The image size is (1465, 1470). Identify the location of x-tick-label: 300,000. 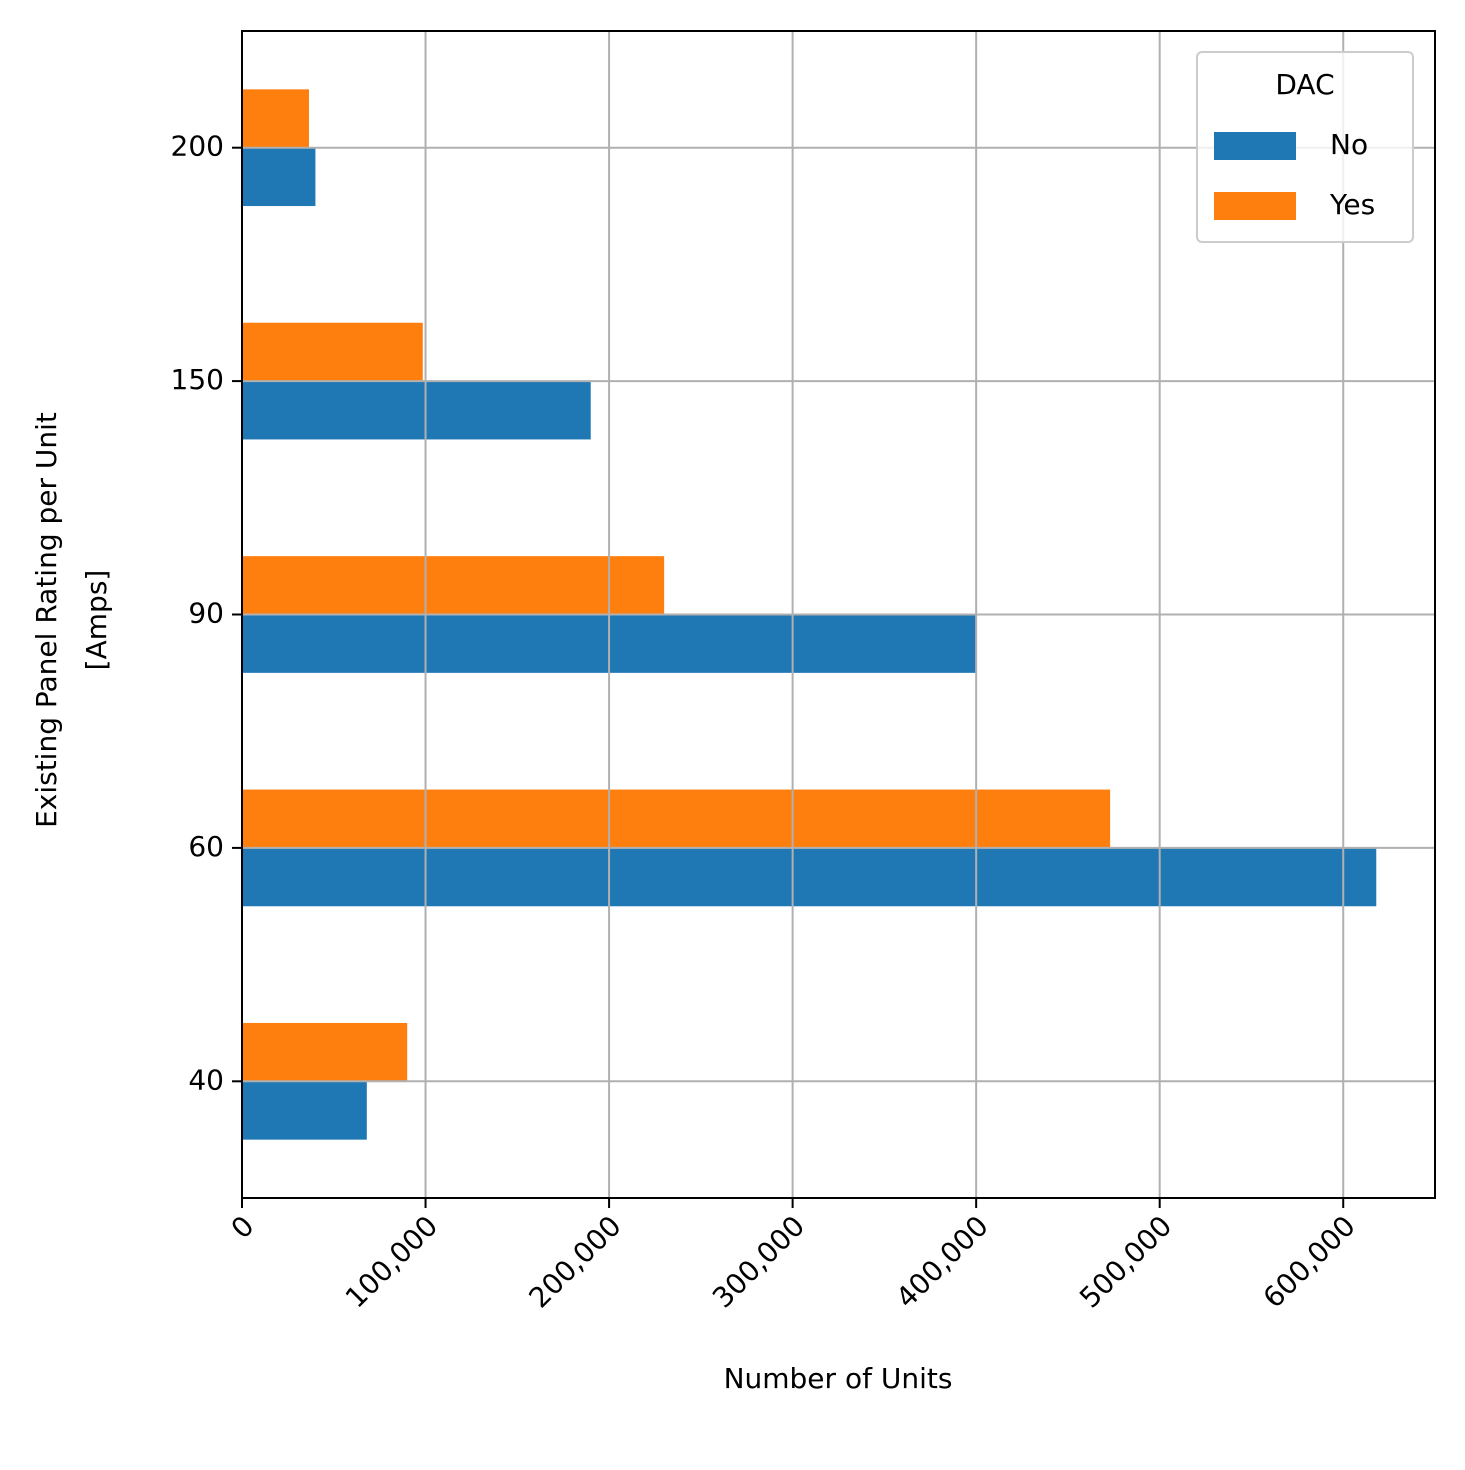
(758, 1261).